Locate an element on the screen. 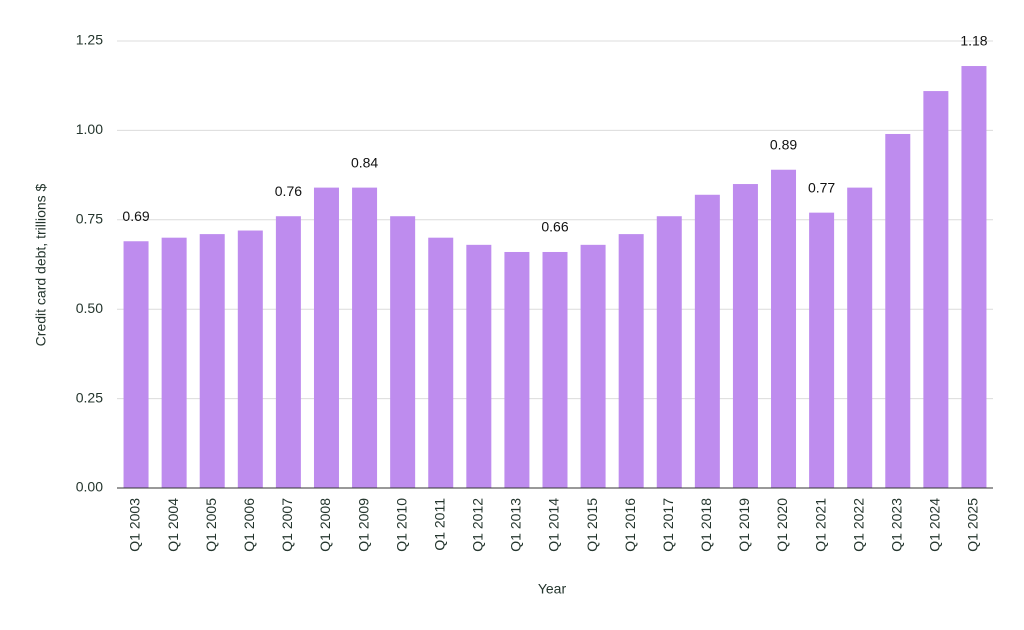 The height and width of the screenshot is (630, 1024). x-tick-label: Q1 2007 is located at coordinates (287, 525).